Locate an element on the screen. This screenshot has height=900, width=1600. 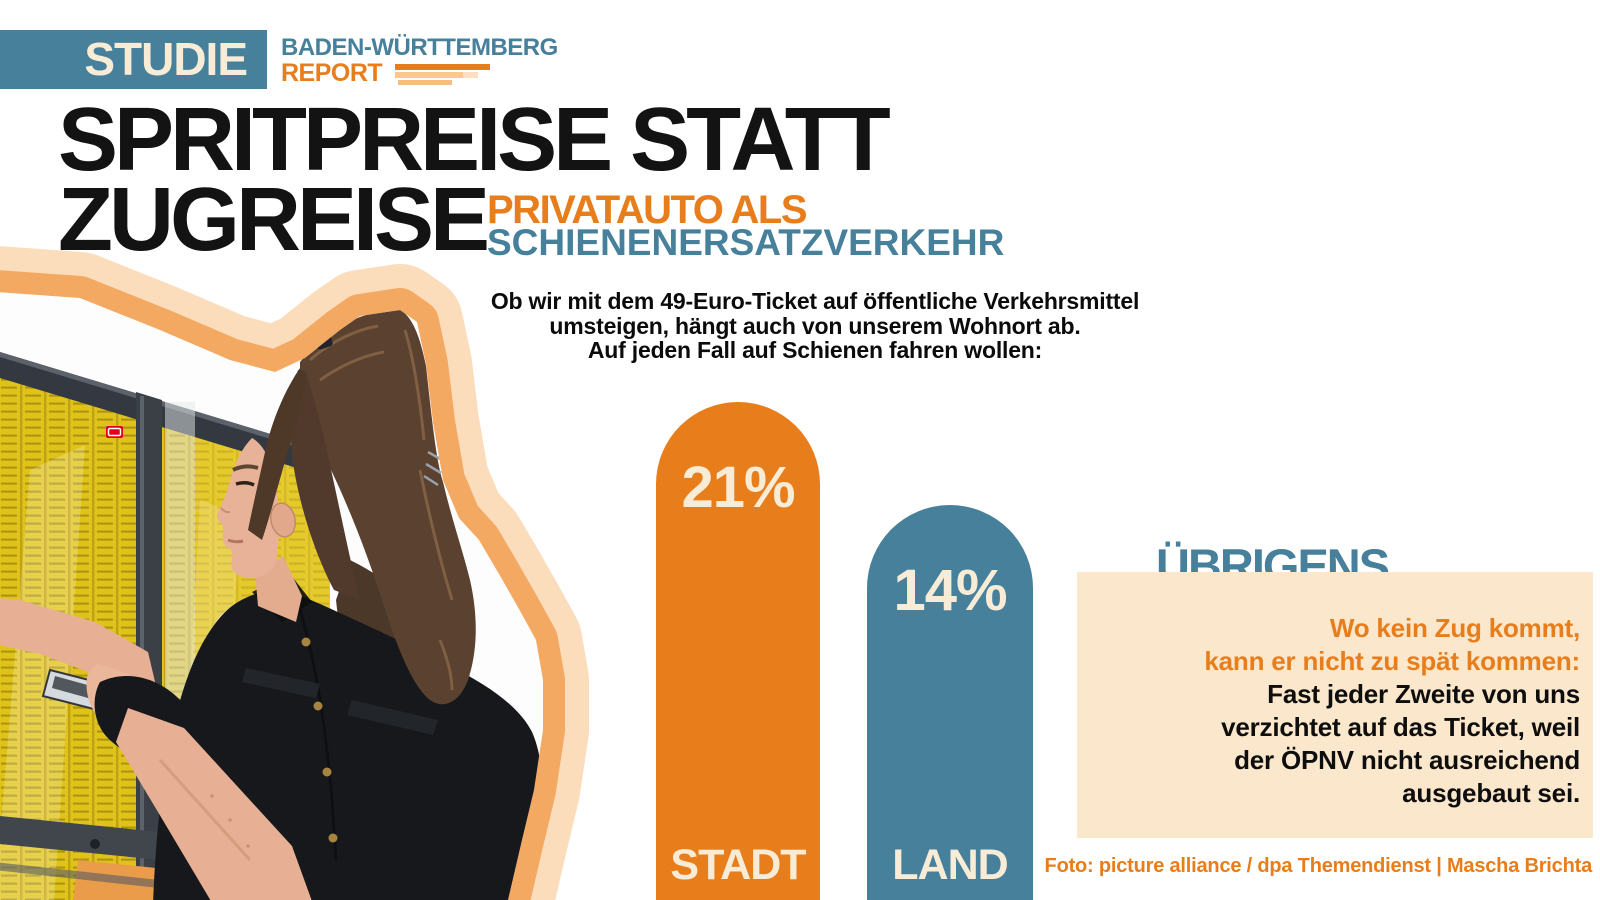
bar-stadt-label: STADT is located at coordinates (738, 865).